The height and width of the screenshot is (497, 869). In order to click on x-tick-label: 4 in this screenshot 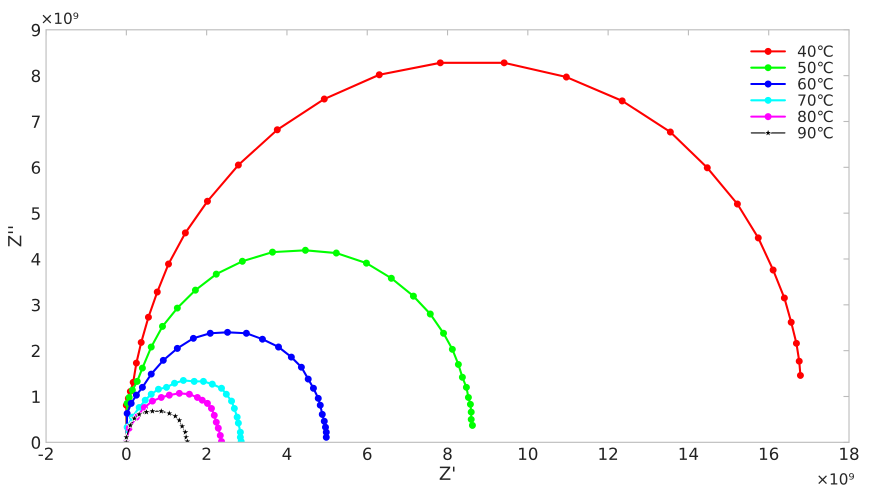, I will do `click(287, 454)`.